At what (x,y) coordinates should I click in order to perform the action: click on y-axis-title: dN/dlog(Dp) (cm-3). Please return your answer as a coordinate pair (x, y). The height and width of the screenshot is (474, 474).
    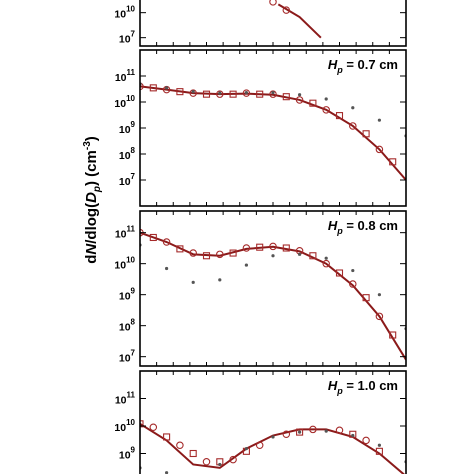
    Looking at the image, I should click on (92, 200).